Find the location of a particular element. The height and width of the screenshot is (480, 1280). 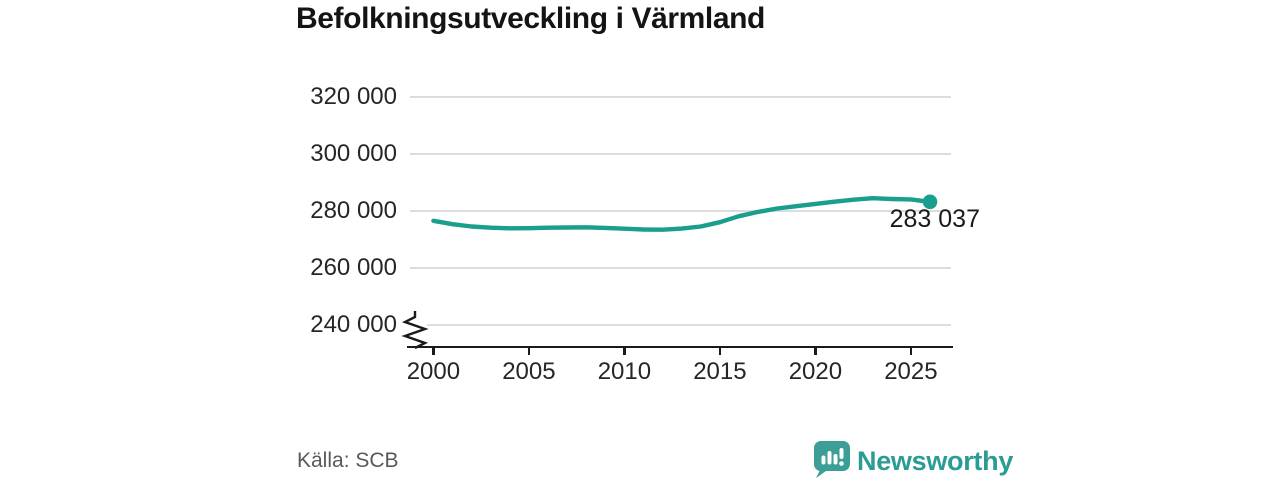

end-value-annotation: 283 037 is located at coordinates (934, 219).